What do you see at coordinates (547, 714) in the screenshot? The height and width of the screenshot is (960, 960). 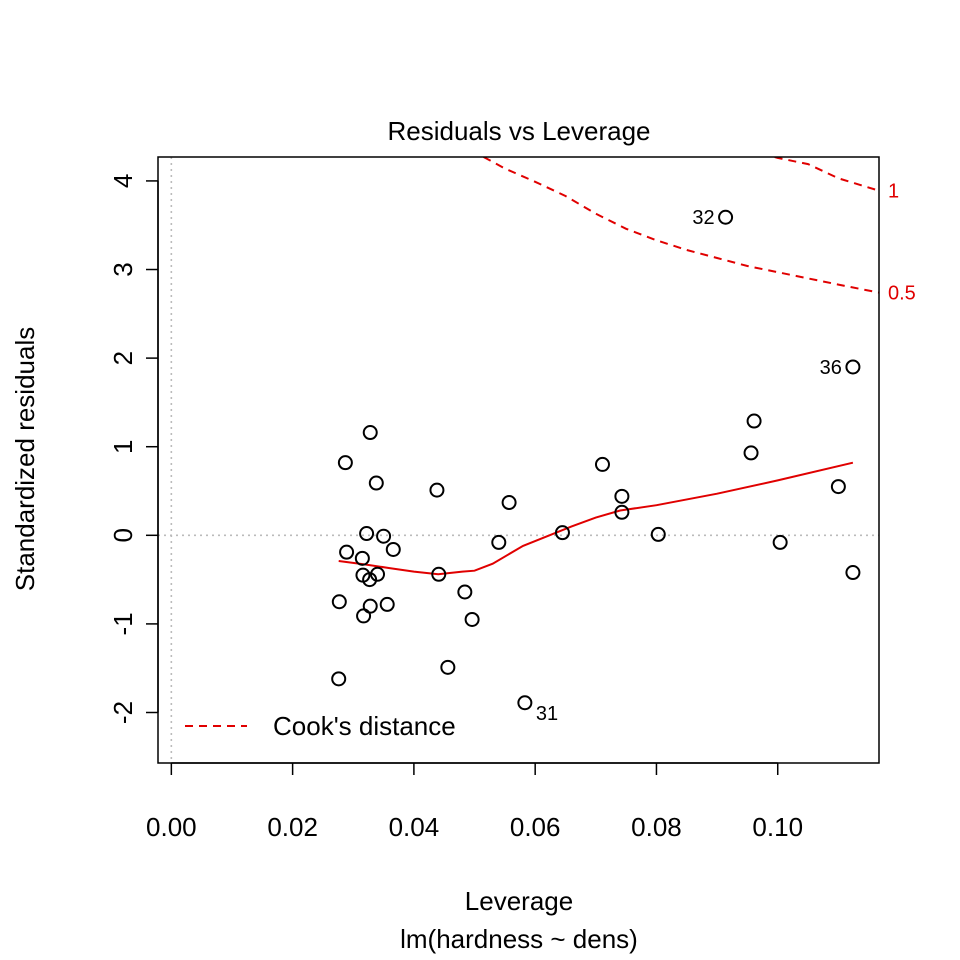 I see `point-label: 31` at bounding box center [547, 714].